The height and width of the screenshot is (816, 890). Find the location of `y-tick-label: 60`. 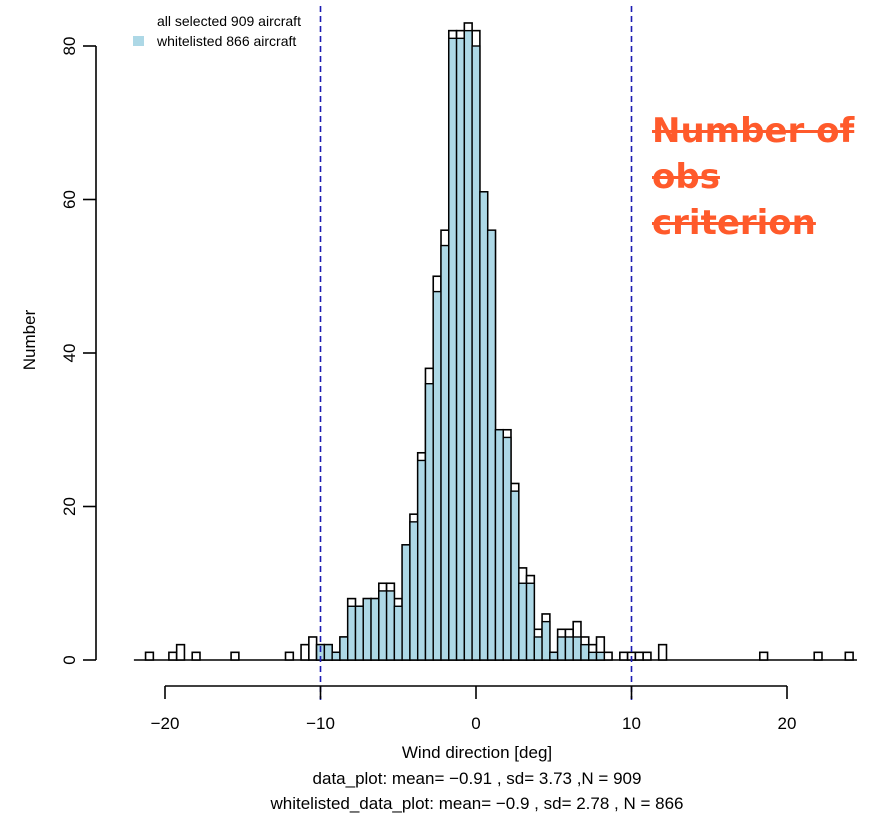

y-tick-label: 60 is located at coordinates (69, 199).